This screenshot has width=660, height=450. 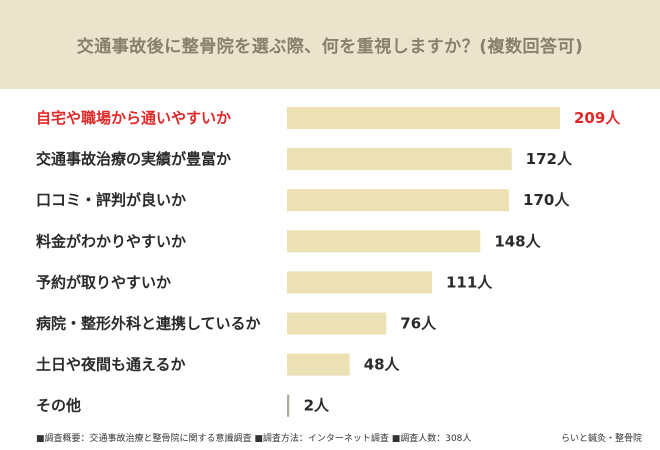 I want to click on category-label: 土日や夜間も通えるか, so click(x=111, y=365).